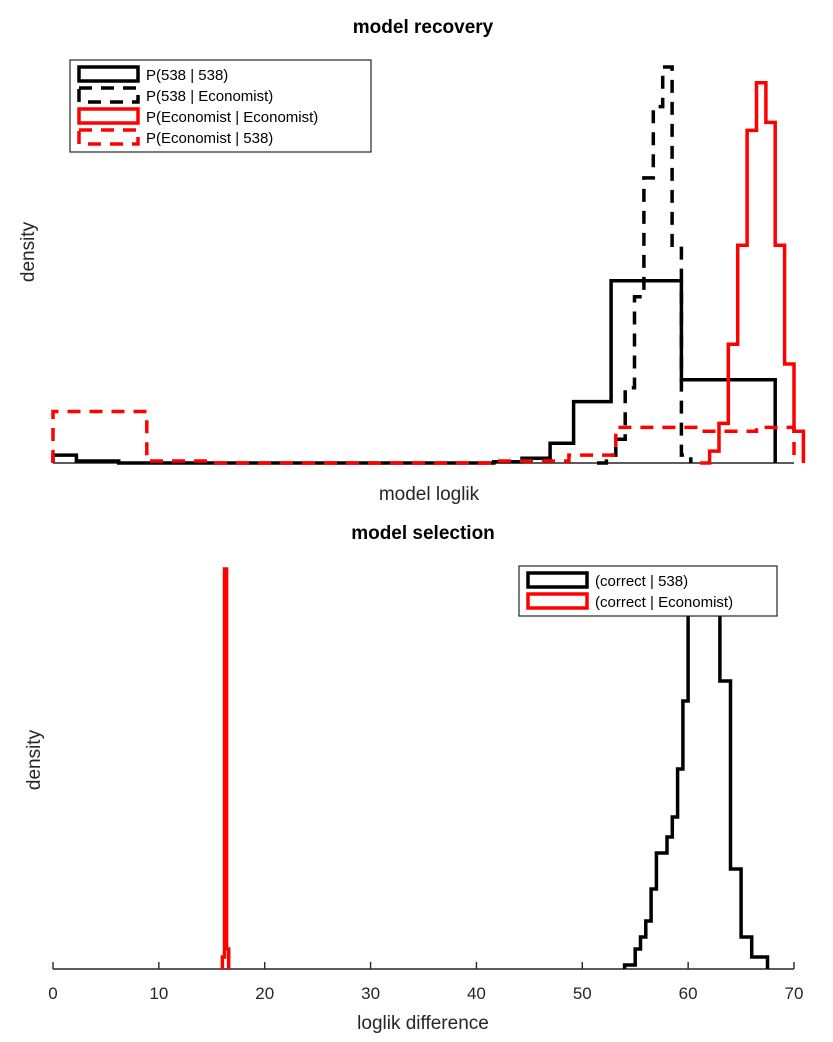  Describe the element at coordinates (476, 993) in the screenshot. I see `x-tick-label: 40` at that location.